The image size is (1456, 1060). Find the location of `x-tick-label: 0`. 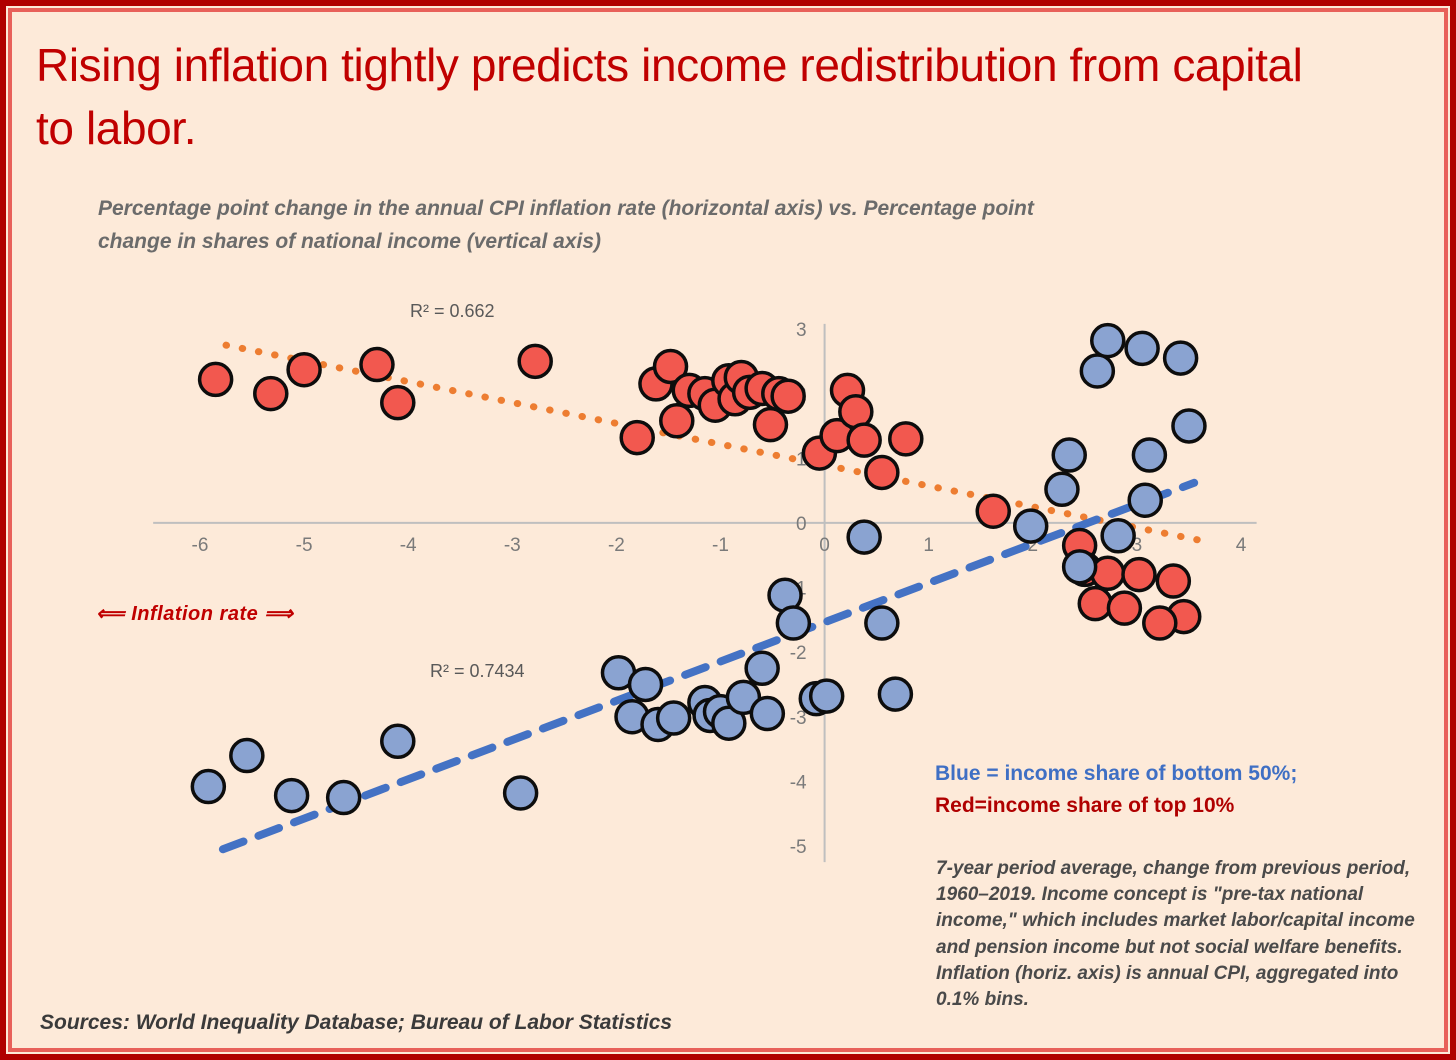

x-tick-label: 0 is located at coordinates (824, 545).